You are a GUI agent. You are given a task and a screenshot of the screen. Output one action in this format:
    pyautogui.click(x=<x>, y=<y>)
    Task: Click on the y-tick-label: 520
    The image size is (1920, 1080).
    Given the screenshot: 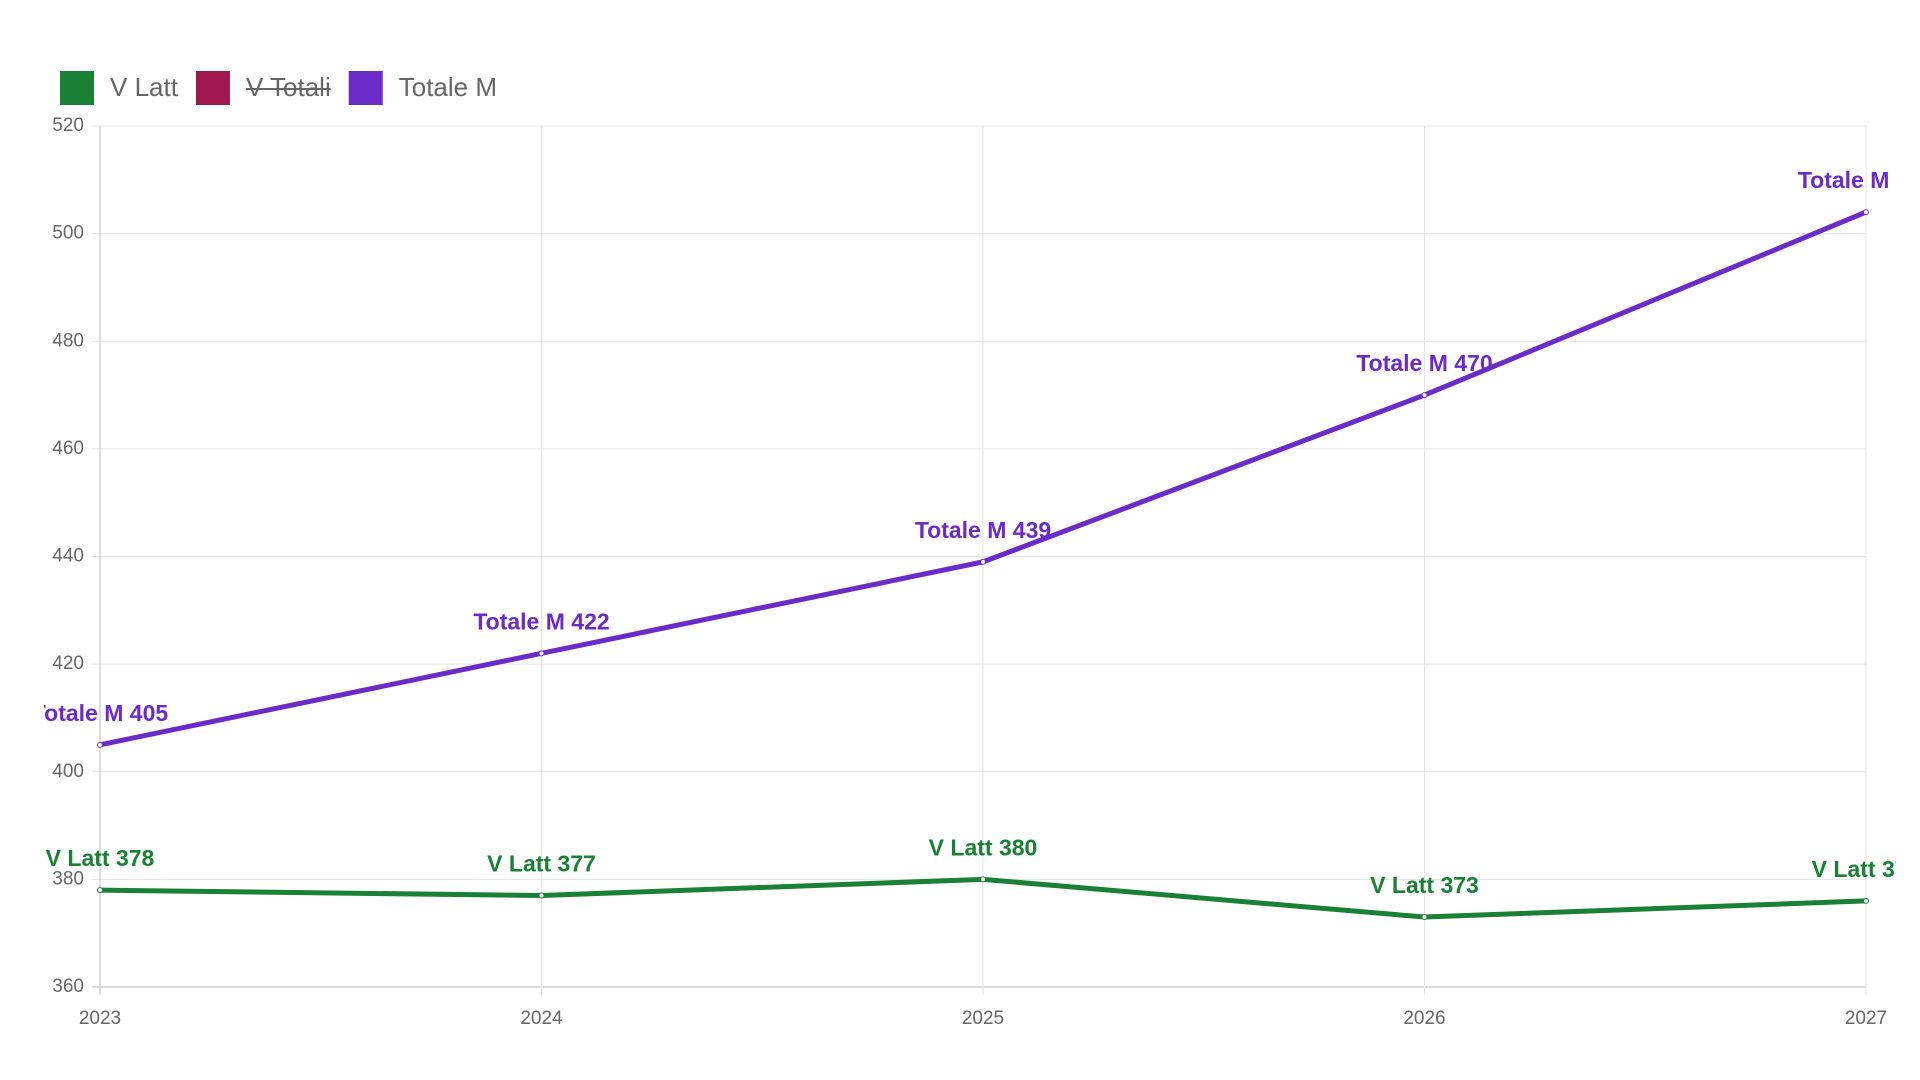 What is the action you would take?
    pyautogui.click(x=68, y=125)
    